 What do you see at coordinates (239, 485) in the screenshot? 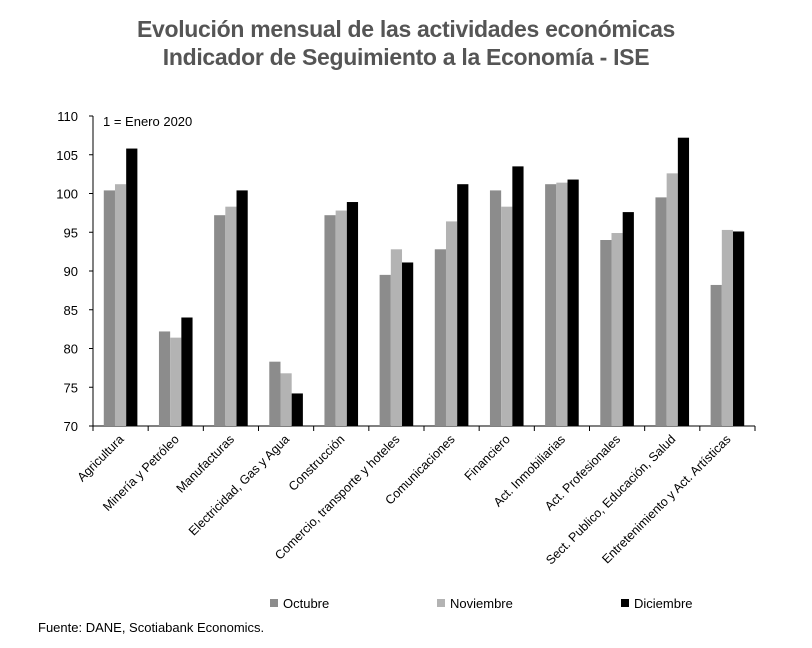
I see `x-tick-label: Electricidad, Gas y Agua` at bounding box center [239, 485].